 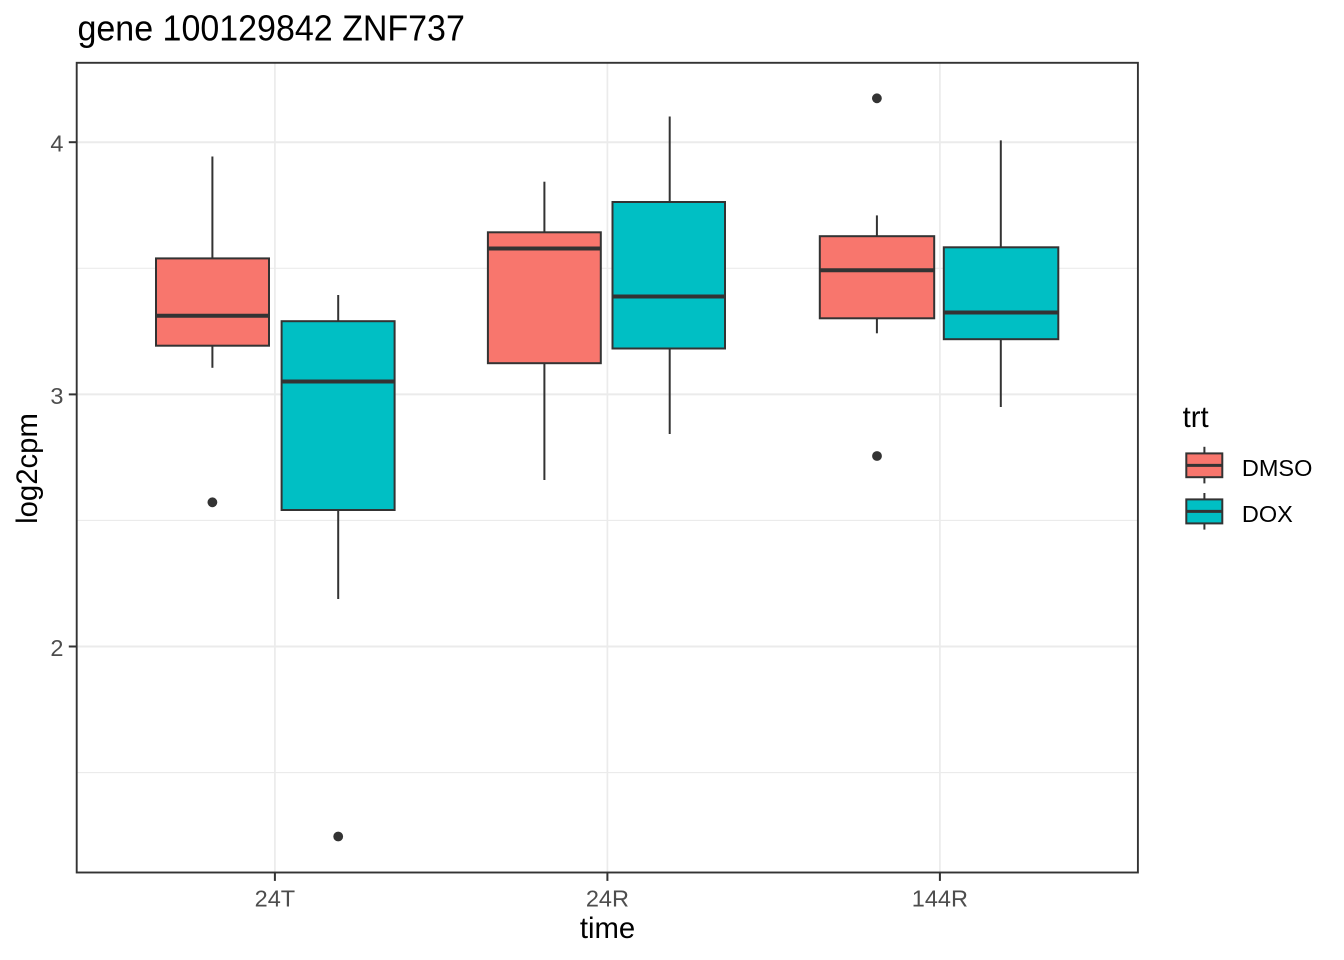 I want to click on svg-text: gene 100129842 ZNF737, so click(x=271, y=28).